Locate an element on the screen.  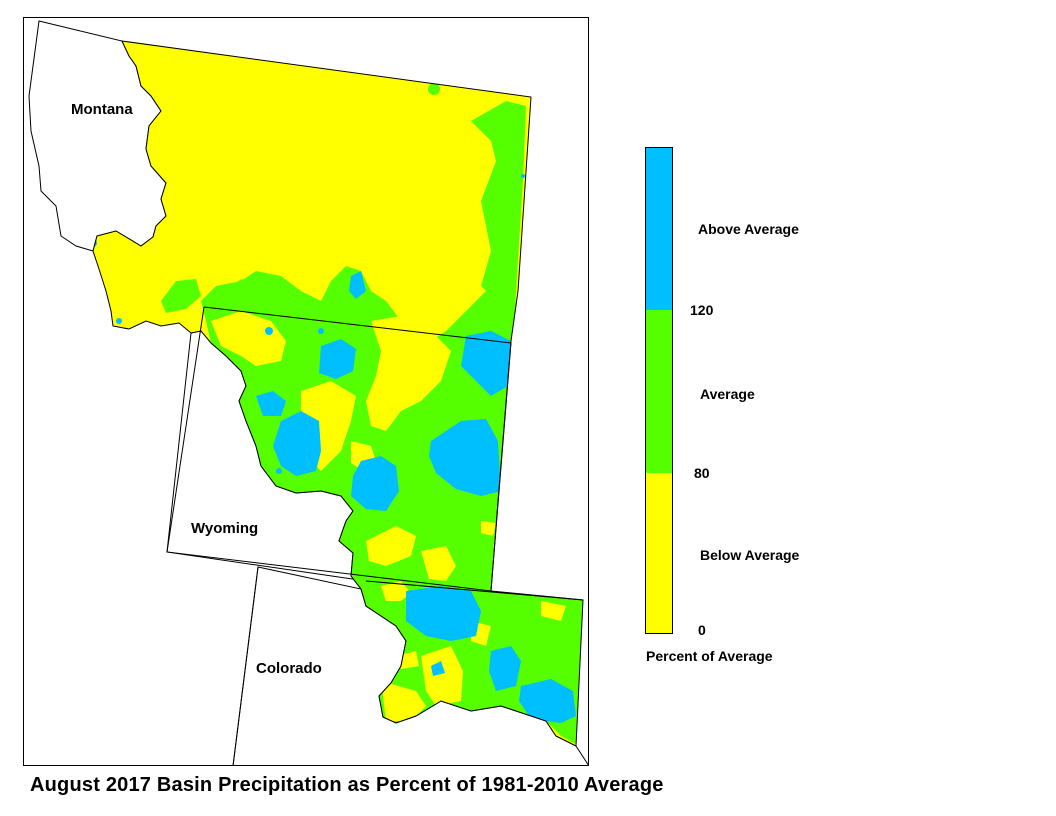
state-label-colorado: Colorado is located at coordinates (289, 668).